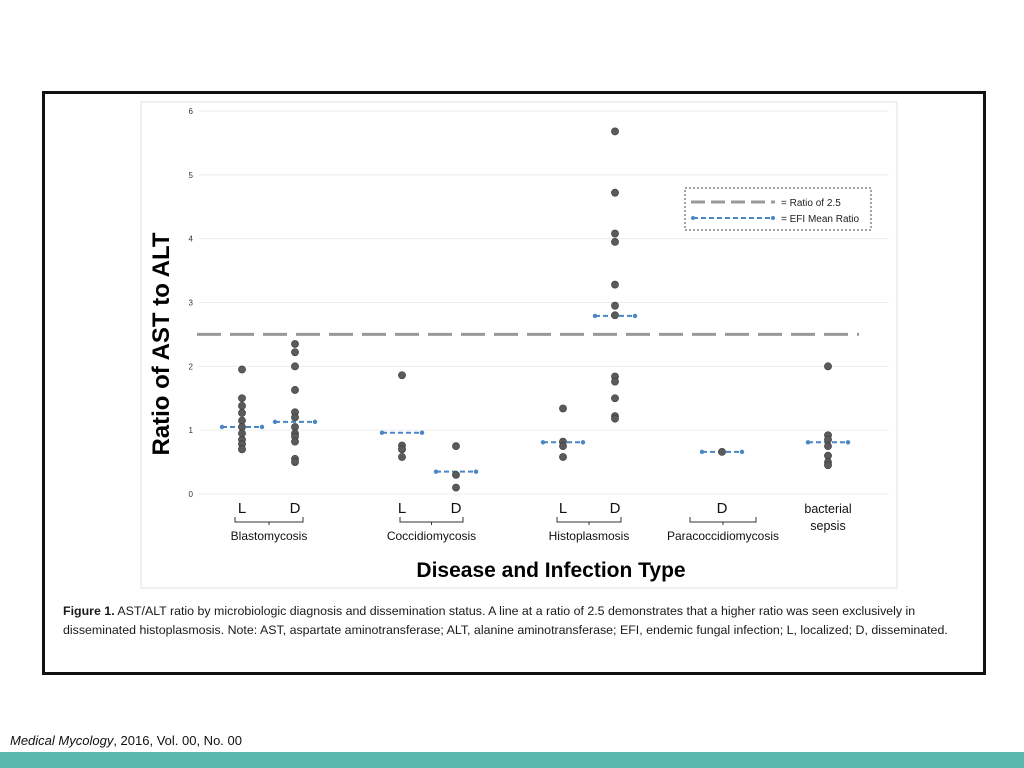  Describe the element at coordinates (269, 536) in the screenshot. I see `group-label: Blastomycosis` at that location.